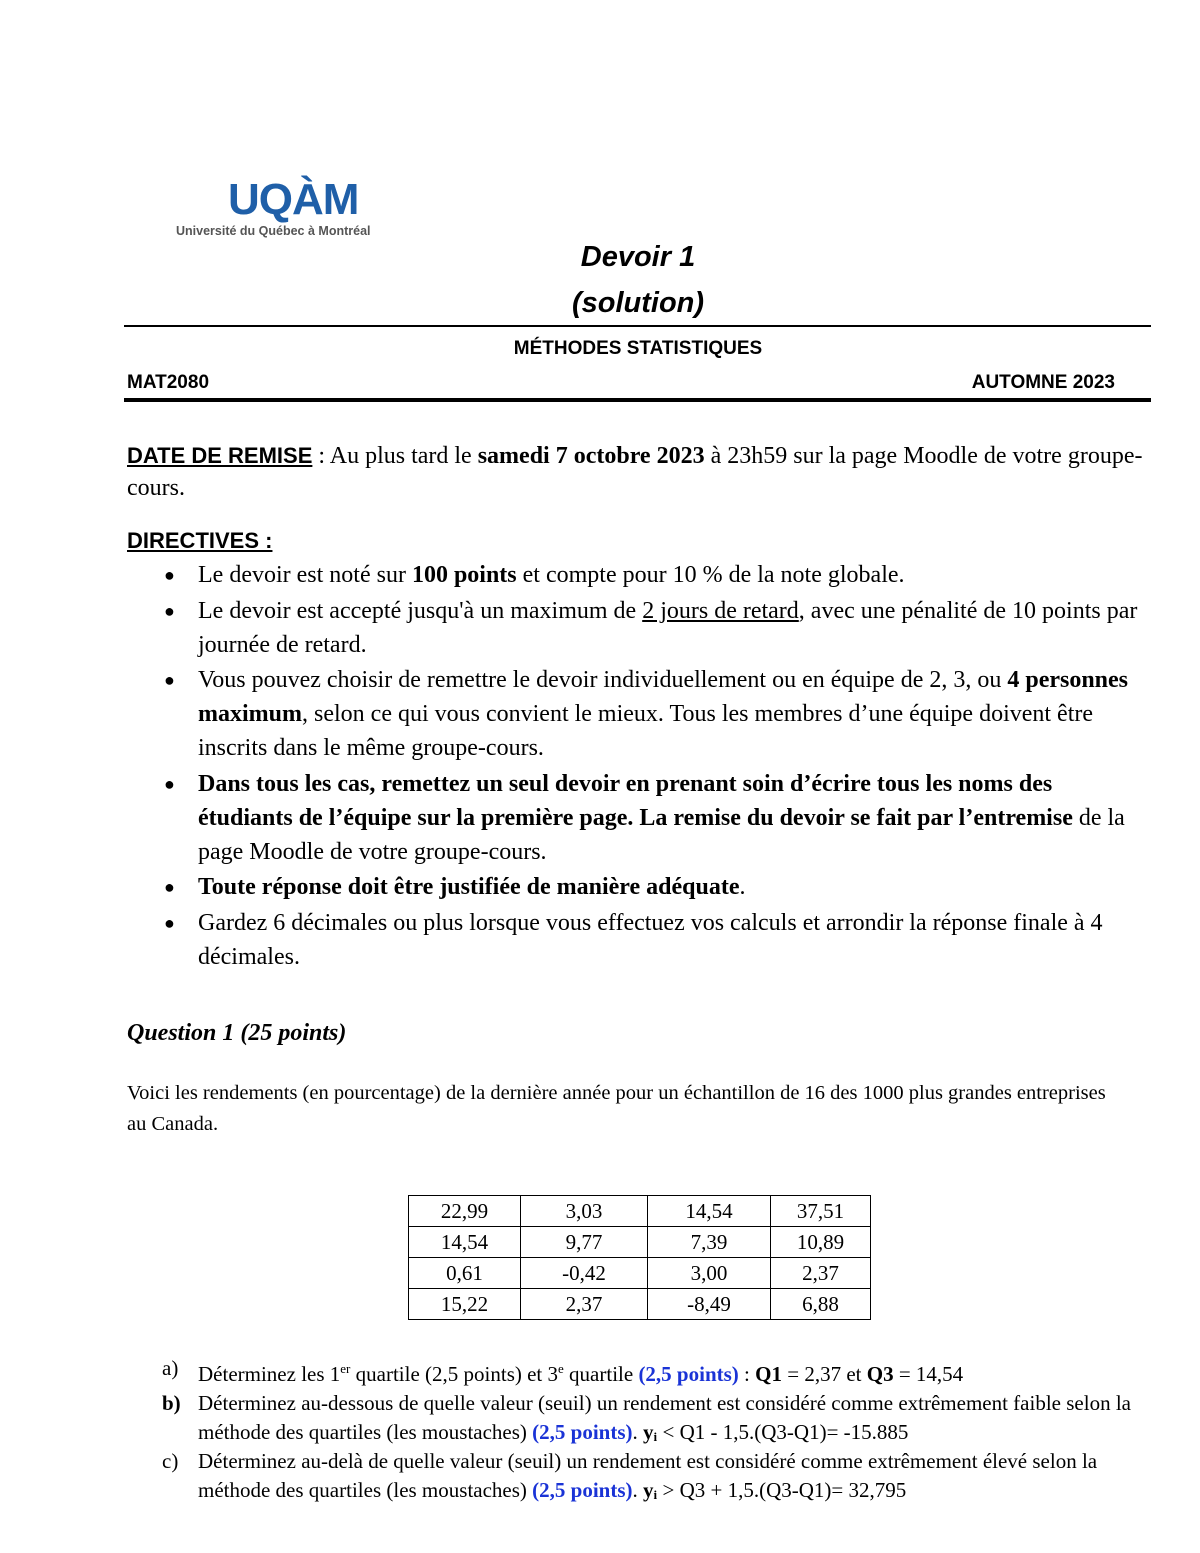  I want to click on text-segment: > Q3 + 1,5.(Q3-Q1)= 32,795, so click(782, 1490).